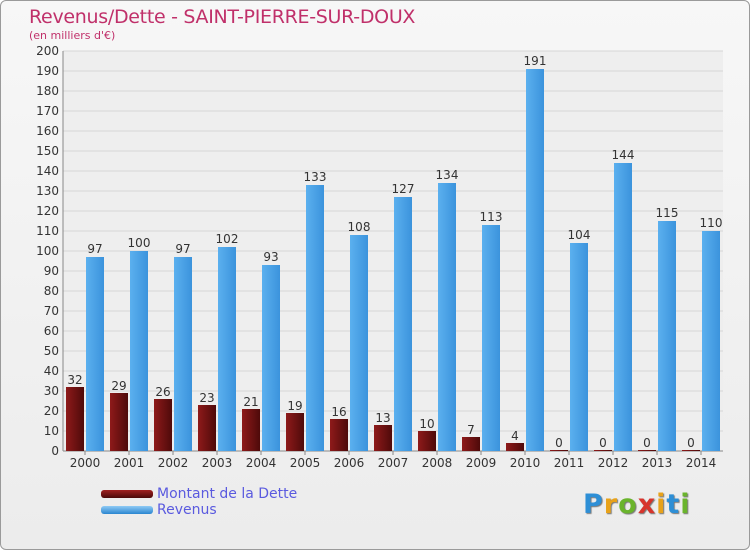  Describe the element at coordinates (359, 227) in the screenshot. I see `data-label-revenus: 108` at that location.